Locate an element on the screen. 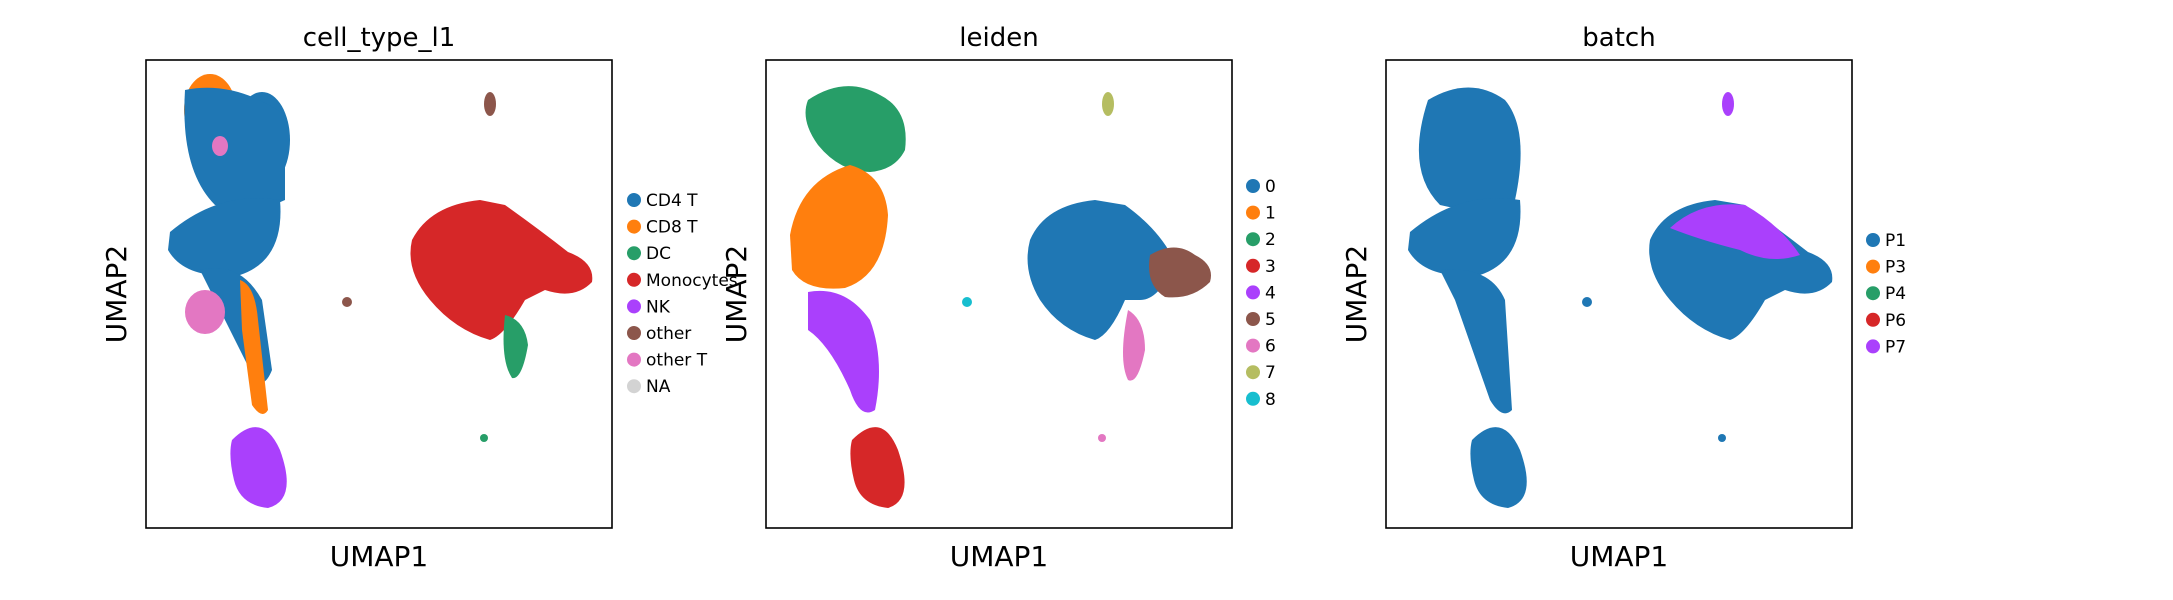 The image size is (2173, 600). legend-item: 1 is located at coordinates (1261, 214).